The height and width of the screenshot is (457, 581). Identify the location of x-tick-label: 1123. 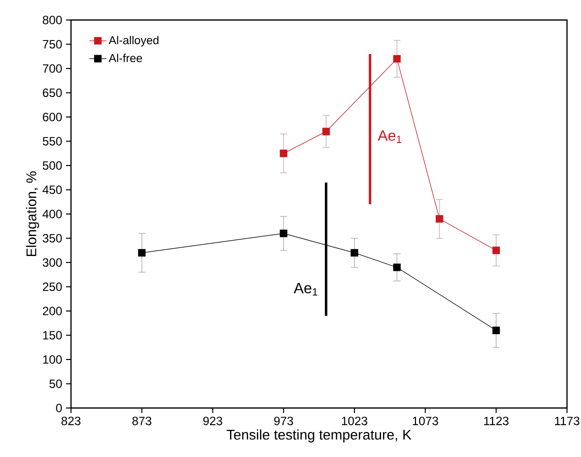
(496, 421).